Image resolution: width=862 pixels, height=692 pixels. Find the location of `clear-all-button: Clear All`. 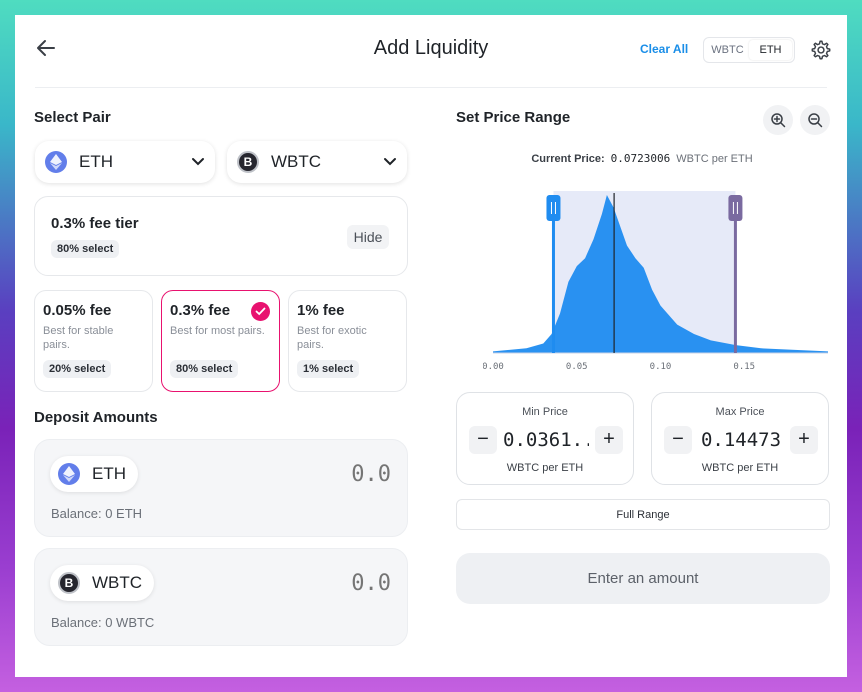

clear-all-button: Clear All is located at coordinates (664, 49).